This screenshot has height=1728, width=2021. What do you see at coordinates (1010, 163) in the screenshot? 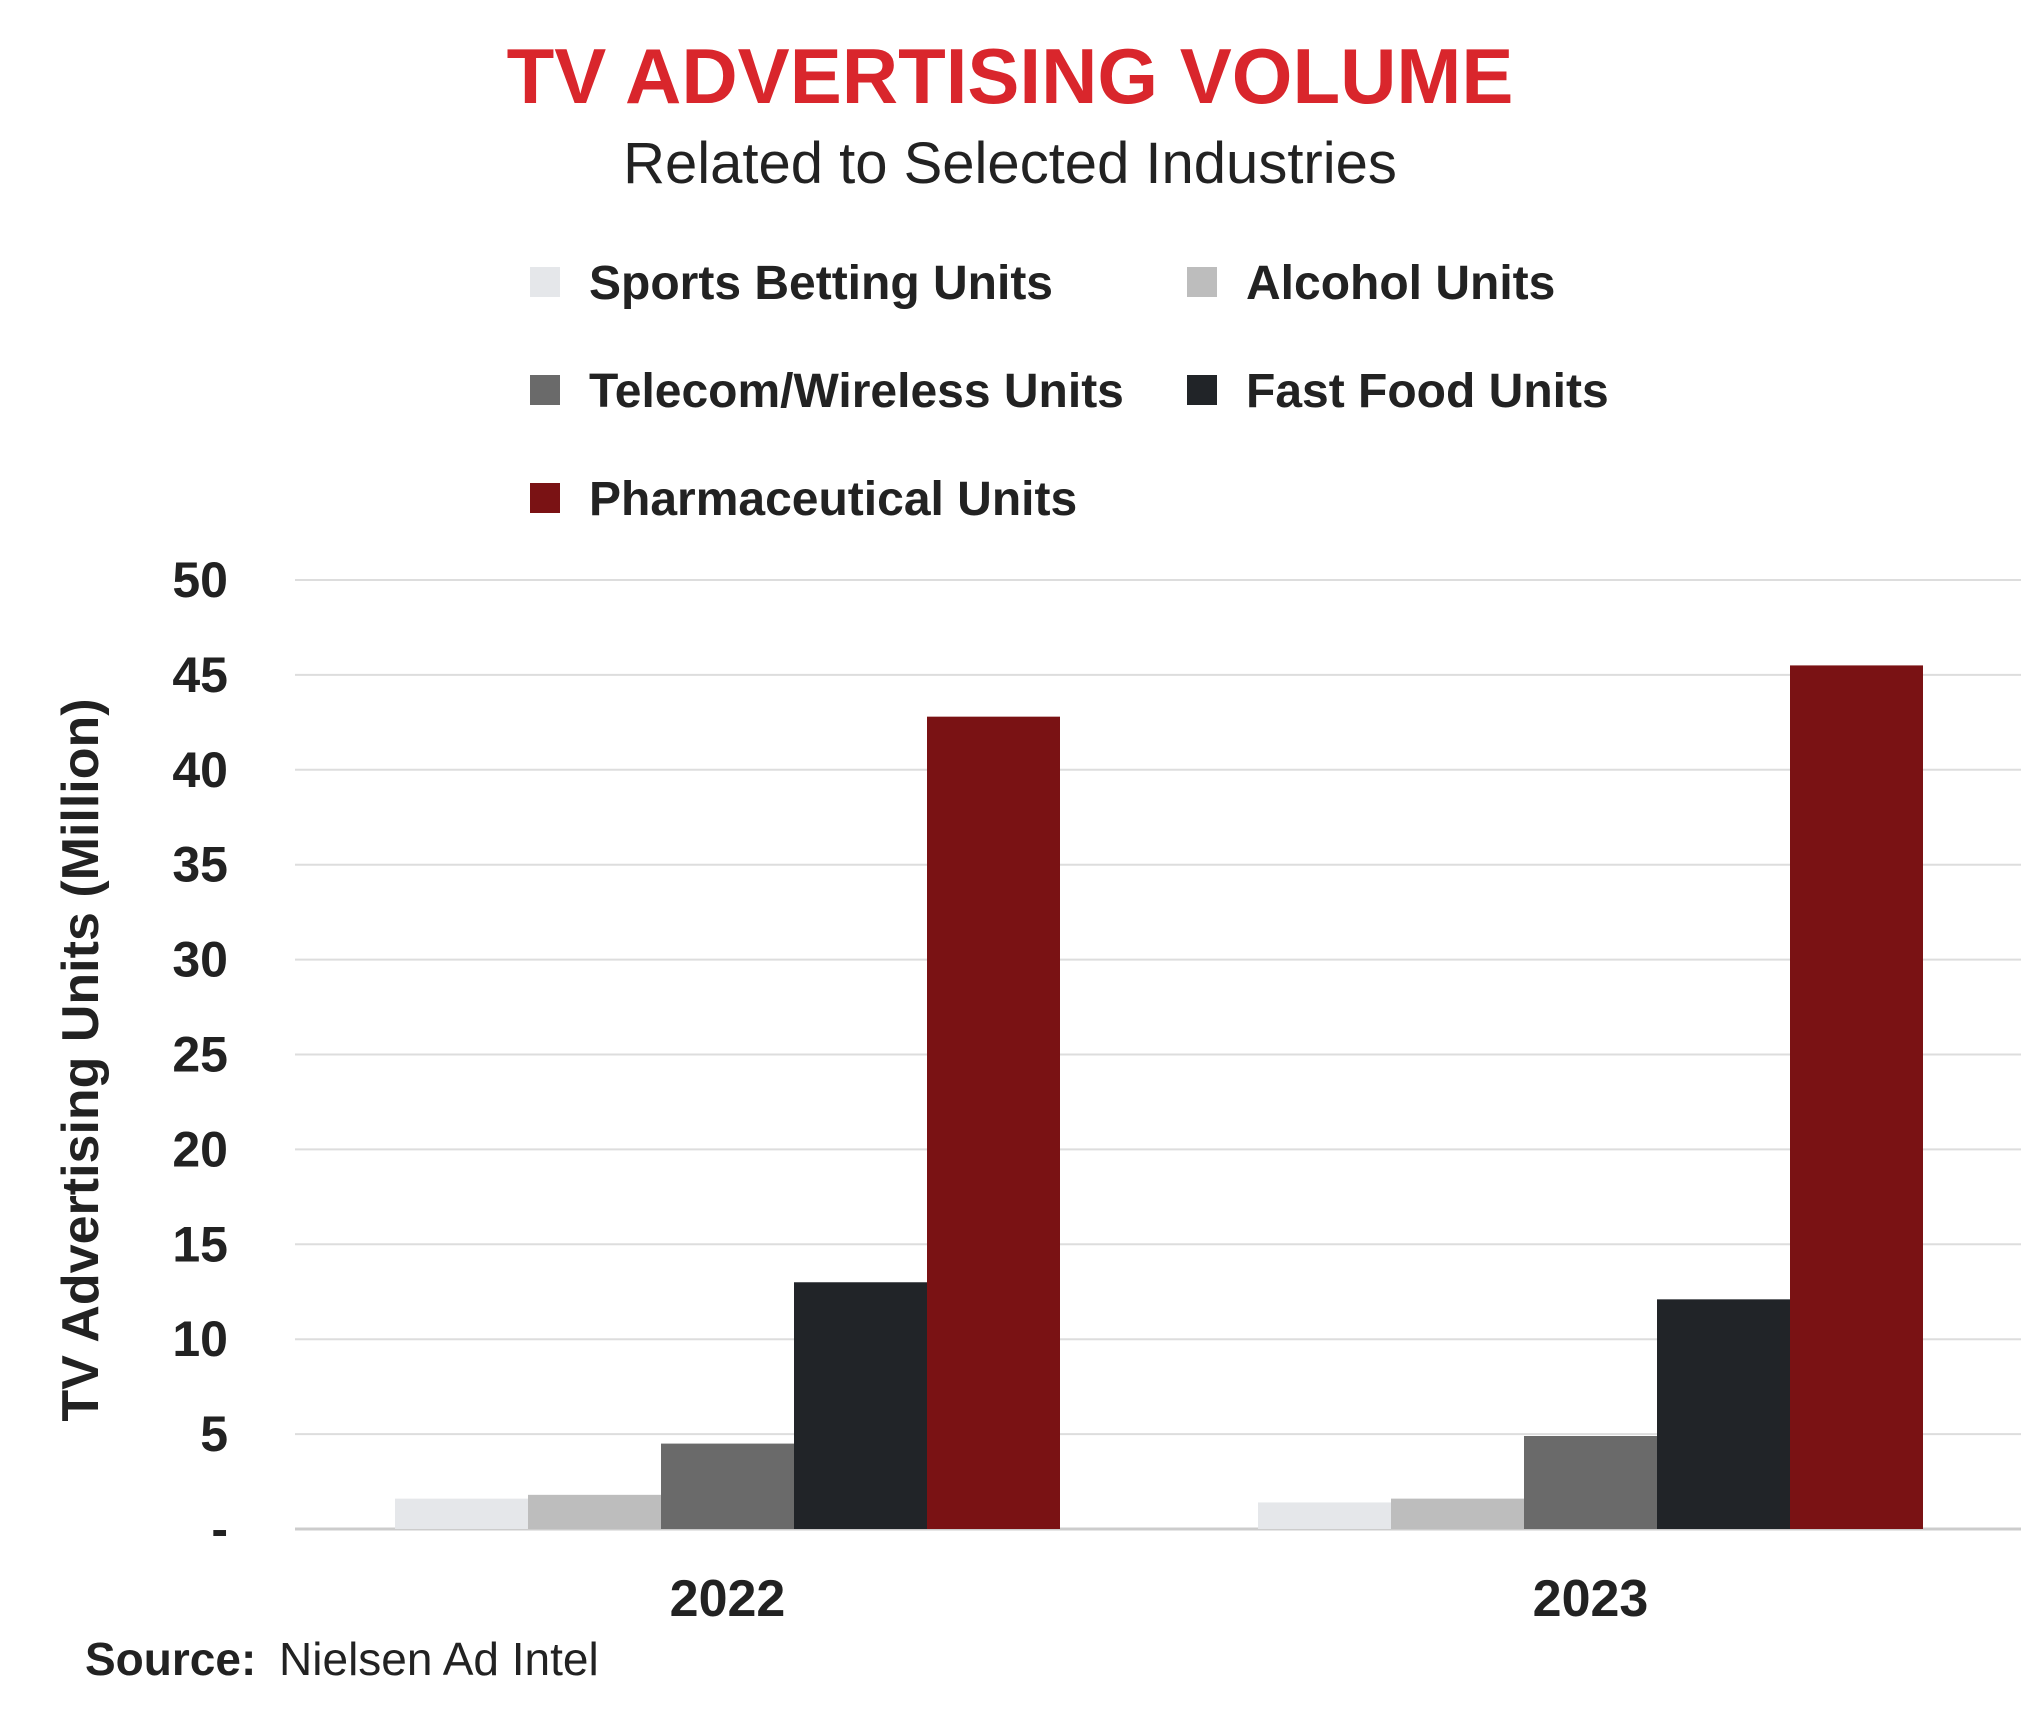
I see `chart-subtitle: Related to Selected Industries` at bounding box center [1010, 163].